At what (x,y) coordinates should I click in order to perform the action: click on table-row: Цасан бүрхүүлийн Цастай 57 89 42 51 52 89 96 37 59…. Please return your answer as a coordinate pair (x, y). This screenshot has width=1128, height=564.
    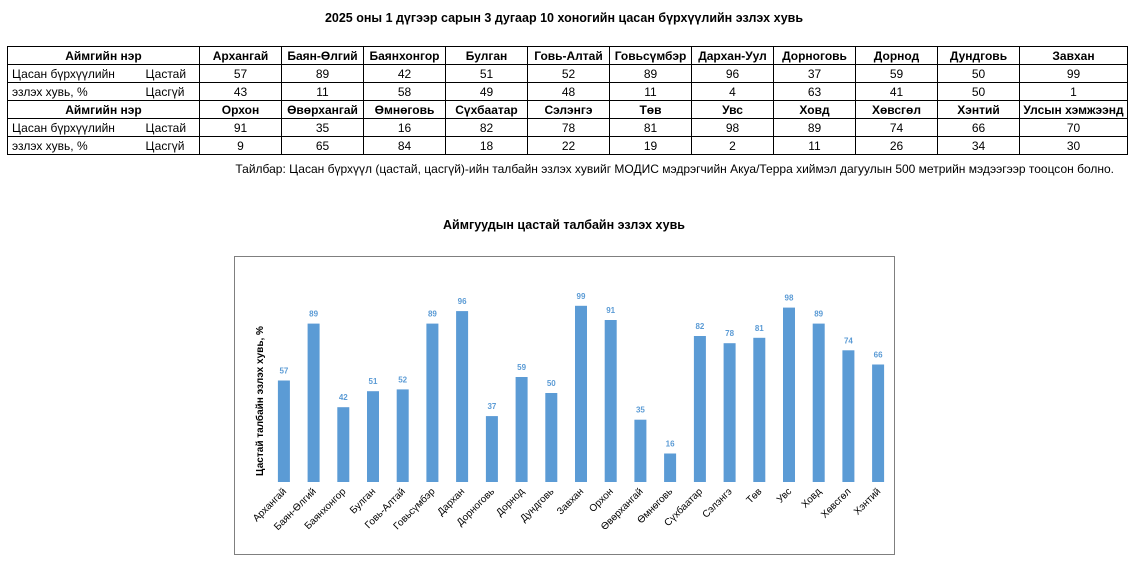
    Looking at the image, I should click on (567, 73).